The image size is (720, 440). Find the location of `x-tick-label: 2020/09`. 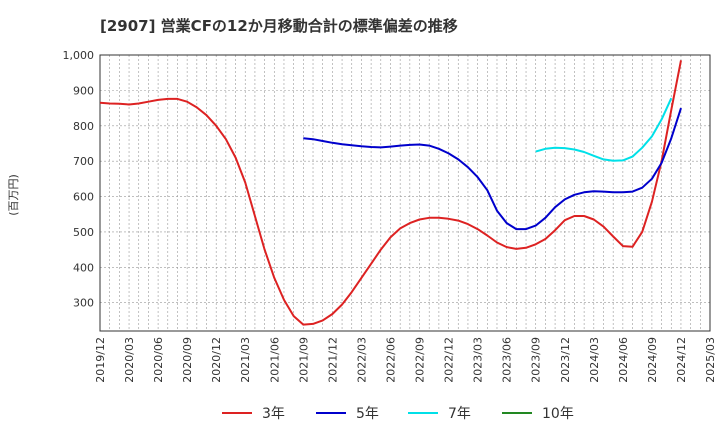

x-tick-label: 2020/09 is located at coordinates (187, 360).